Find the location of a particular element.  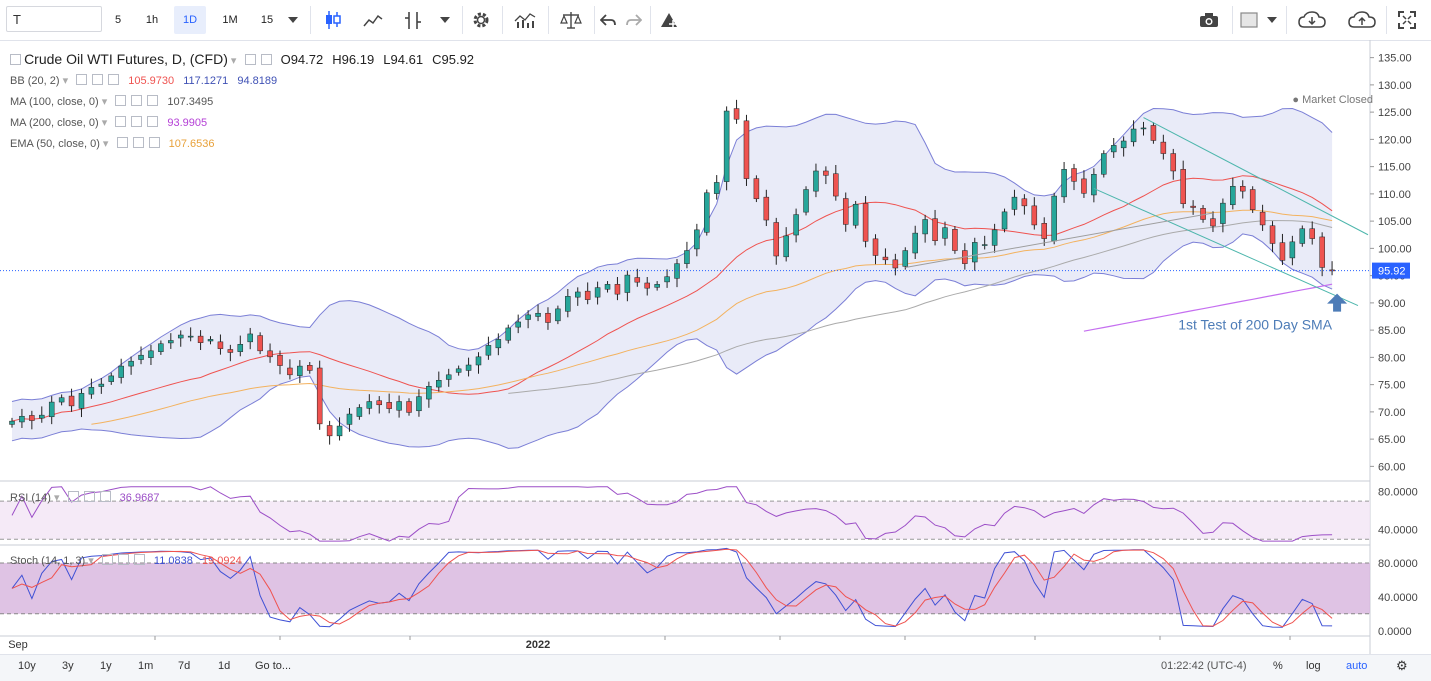

top-toolbar: T 5 1h 1D 1M 15 is located at coordinates (715, 20).